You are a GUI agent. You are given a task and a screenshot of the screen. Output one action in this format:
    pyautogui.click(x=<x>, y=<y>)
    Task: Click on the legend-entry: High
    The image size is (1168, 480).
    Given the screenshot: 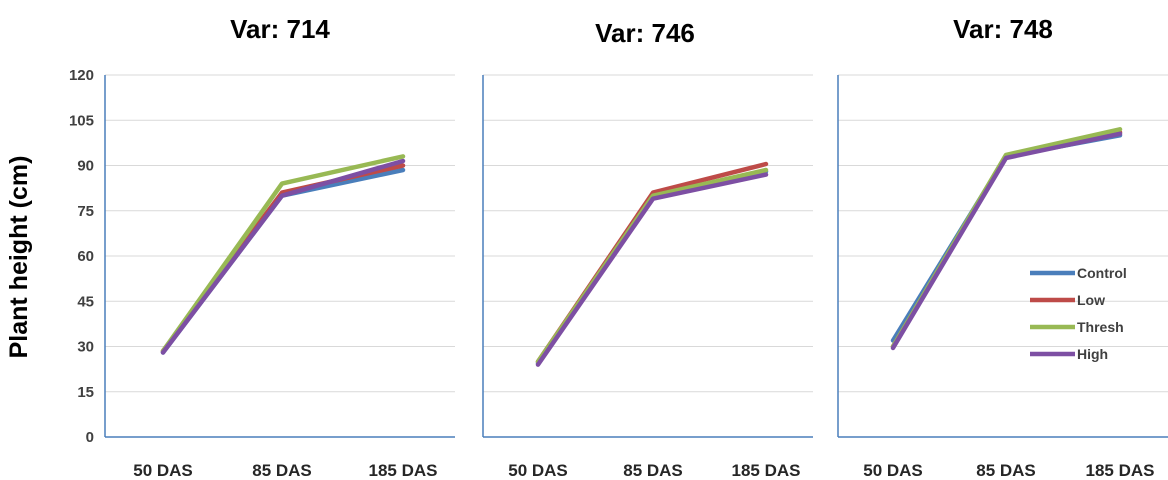 What is the action you would take?
    pyautogui.click(x=1069, y=354)
    